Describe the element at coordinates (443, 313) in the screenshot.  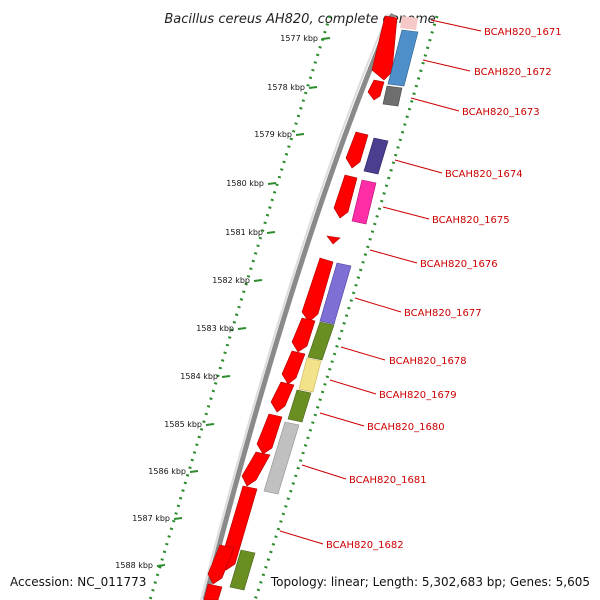
I see `gene-label: BCAH820_1677` at that location.